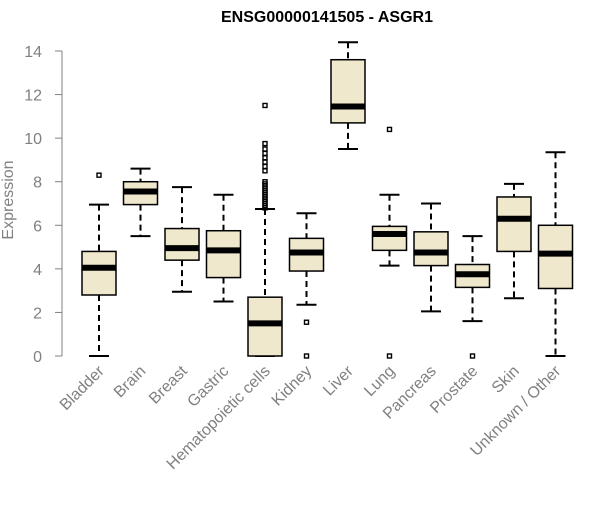 This screenshot has height=505, width=600. What do you see at coordinates (168, 384) in the screenshot?
I see `x-tick-label: Breast` at bounding box center [168, 384].